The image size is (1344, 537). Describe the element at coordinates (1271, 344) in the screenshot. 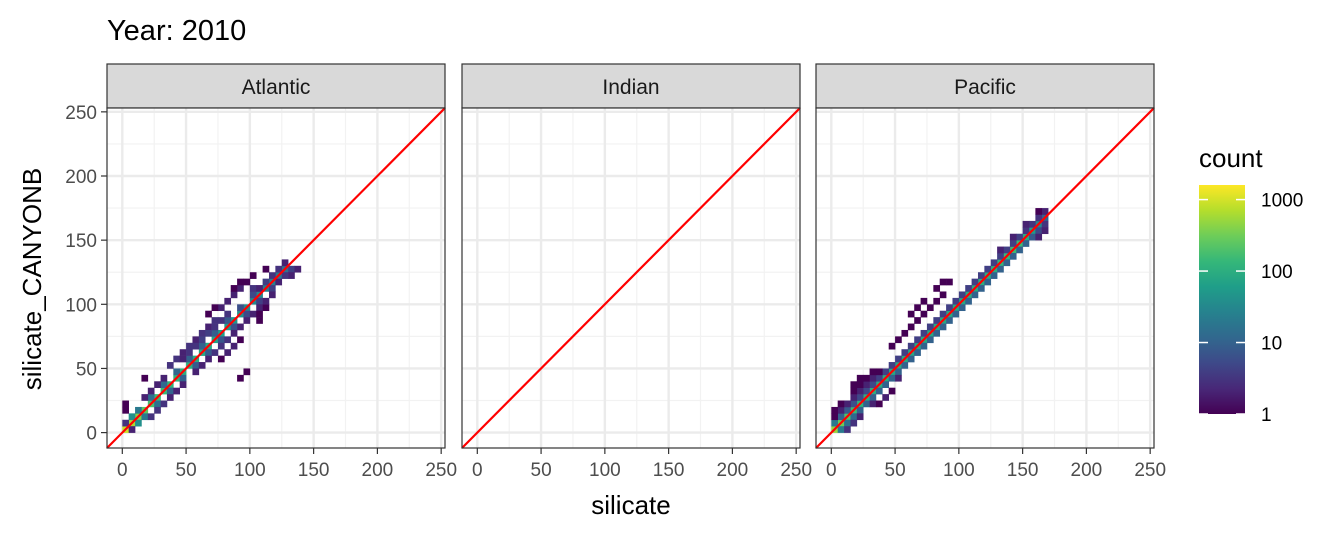

I see `legend-tick-label: 10` at that location.